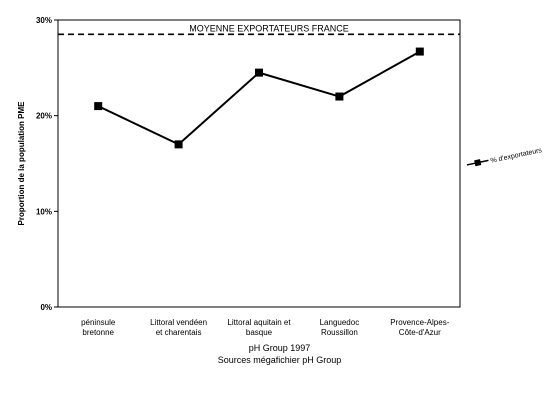  I want to click on y-axis-label-group: Proportion de la population PME, so click(21, 163).